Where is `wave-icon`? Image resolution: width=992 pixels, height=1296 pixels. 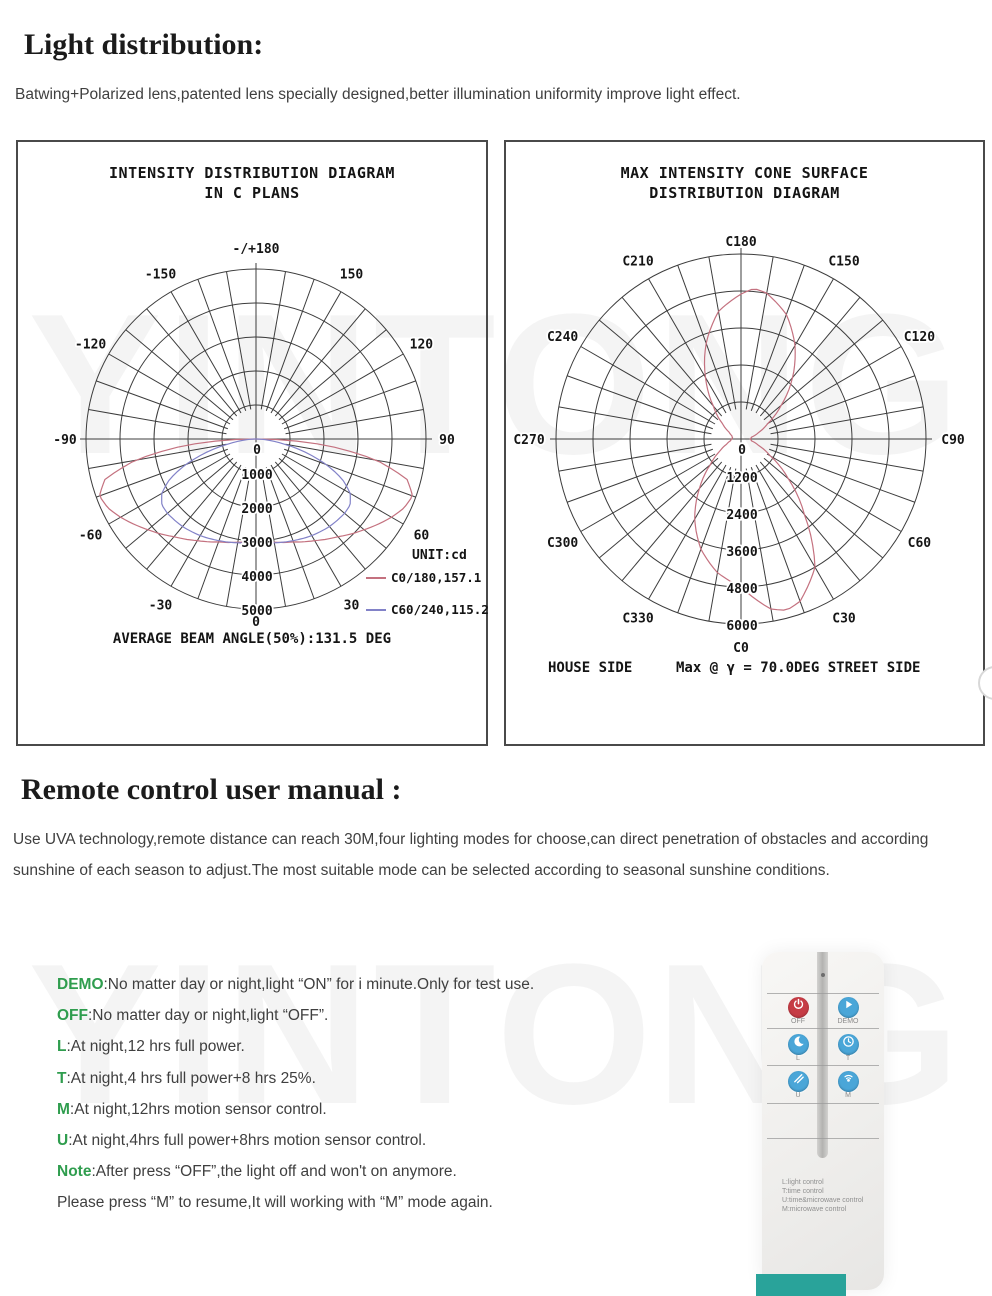 wave-icon is located at coordinates (798, 1081).